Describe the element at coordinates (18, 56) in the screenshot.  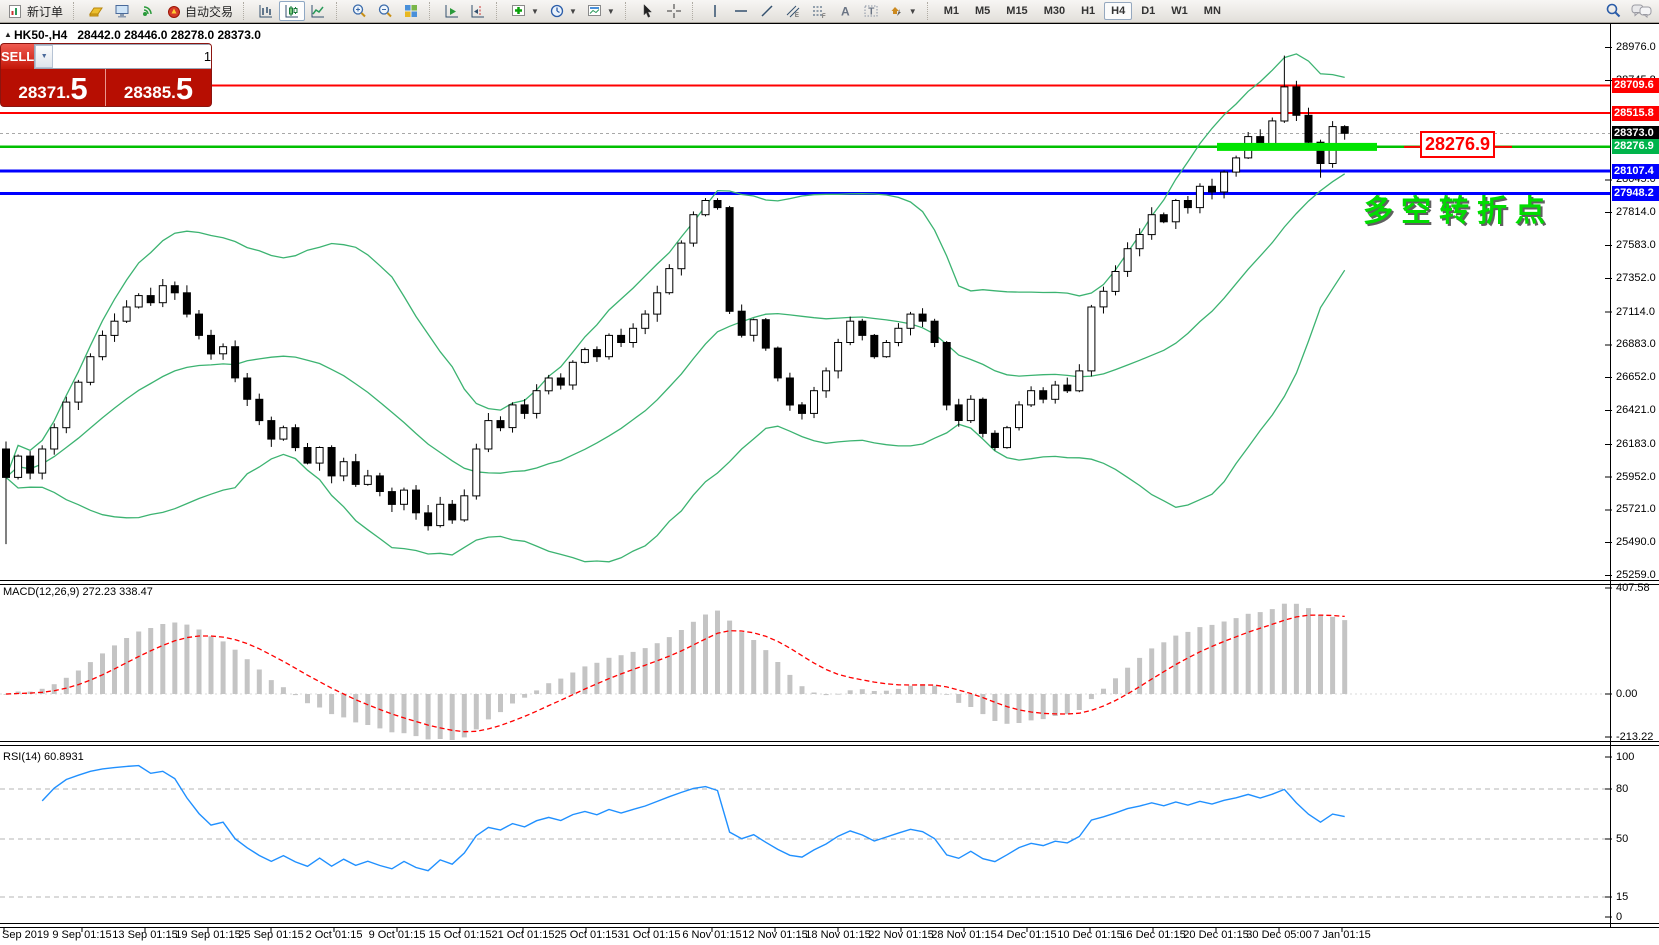
I see `sell-button: SELL` at that location.